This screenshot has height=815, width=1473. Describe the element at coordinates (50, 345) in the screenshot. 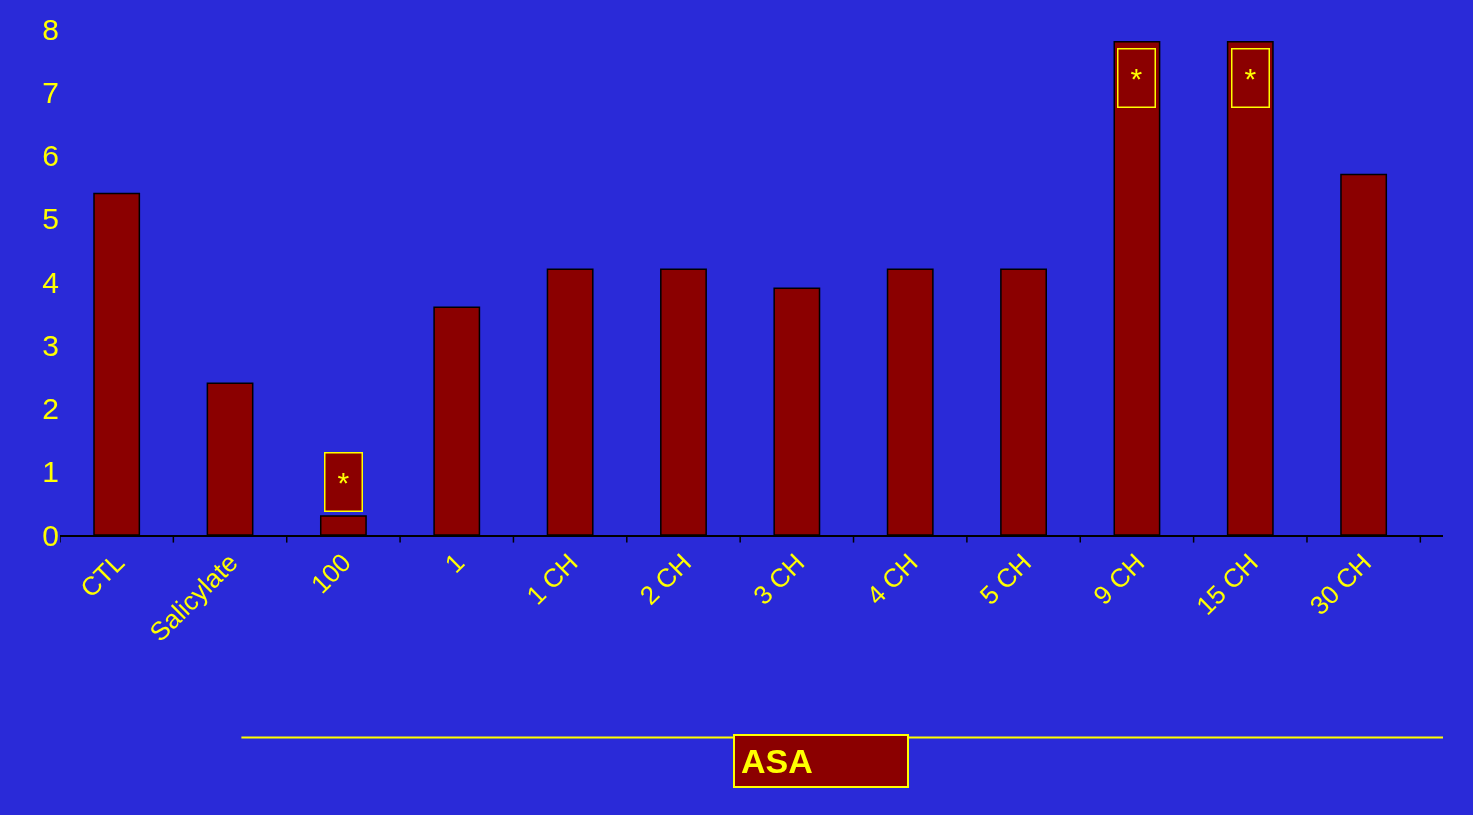

I see `y-tick-label: 3` at that location.